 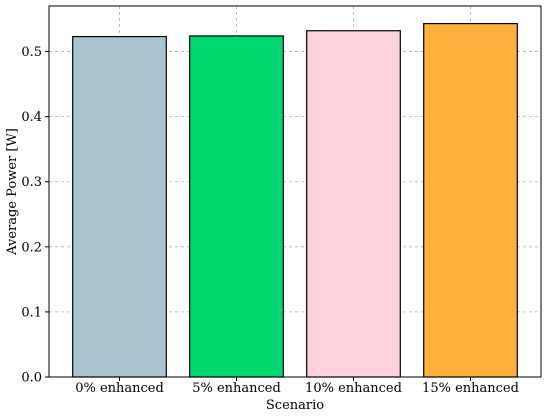 I want to click on y-tick-label: 0.5, so click(x=31, y=52).